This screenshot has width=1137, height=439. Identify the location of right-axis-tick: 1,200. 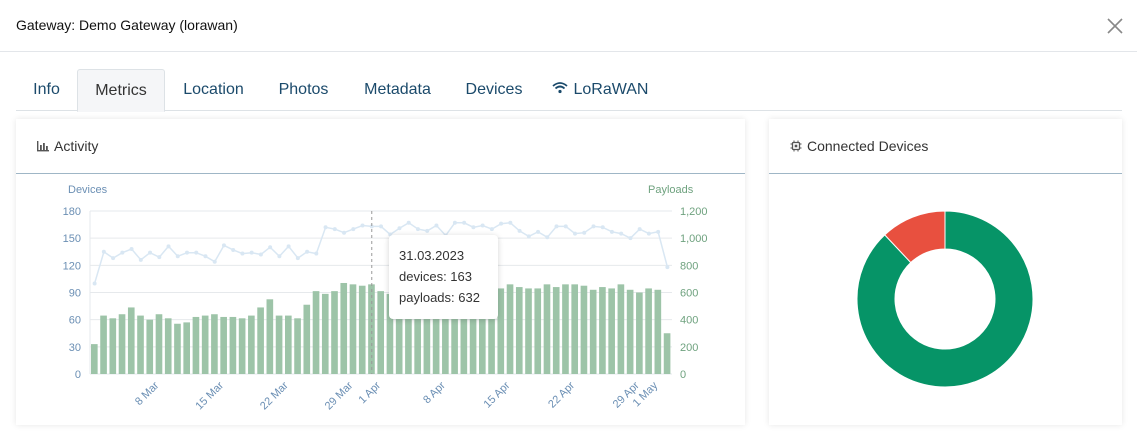
(694, 212).